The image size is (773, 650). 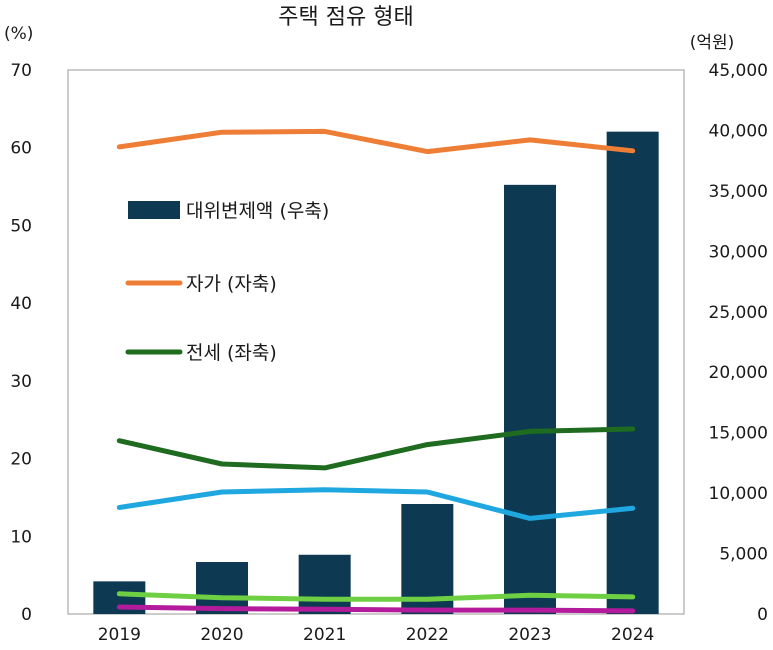 I want to click on left-tick-label: 10, so click(x=21, y=537).